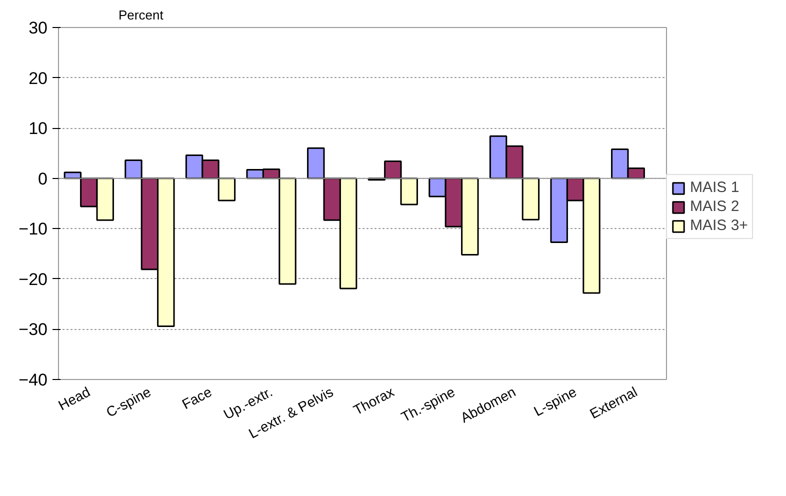 The image size is (786, 496). What do you see at coordinates (33, 380) in the screenshot?
I see `y-tick-label: −40` at bounding box center [33, 380].